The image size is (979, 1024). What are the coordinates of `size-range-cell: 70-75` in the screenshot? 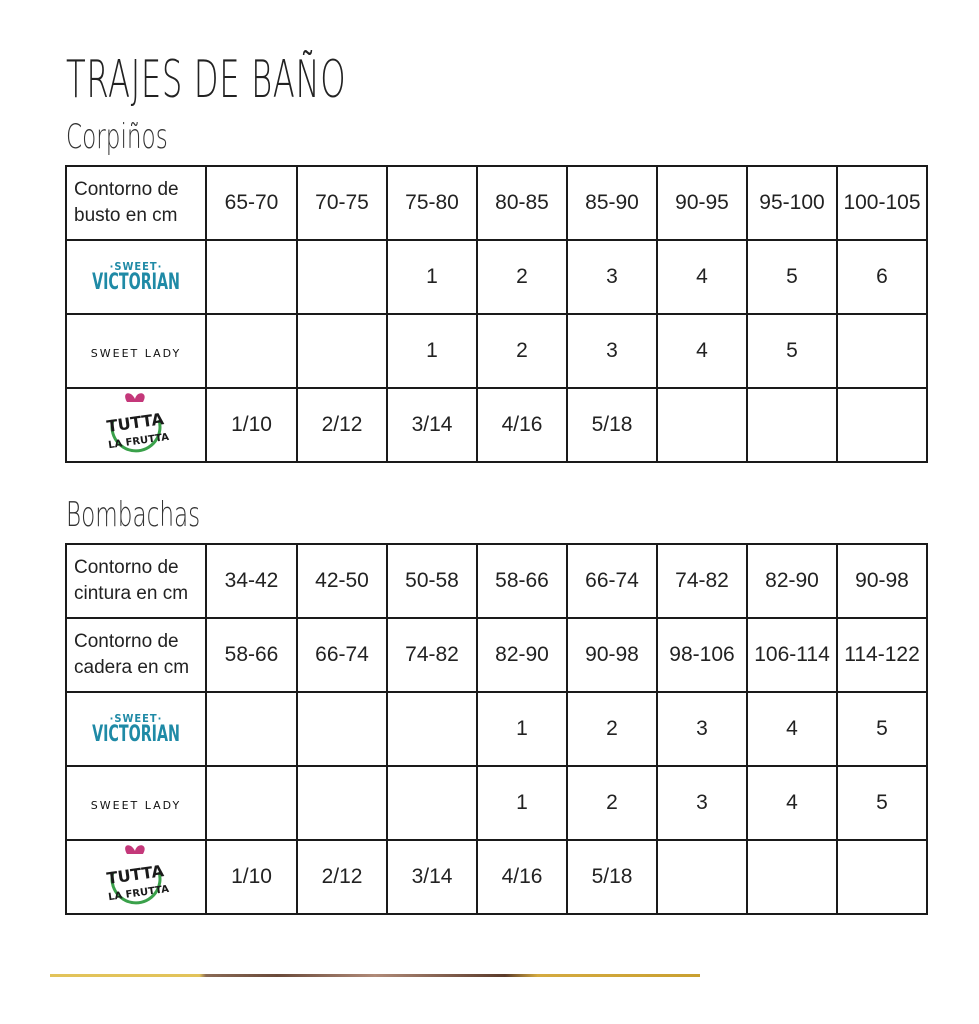 It's located at (342, 203).